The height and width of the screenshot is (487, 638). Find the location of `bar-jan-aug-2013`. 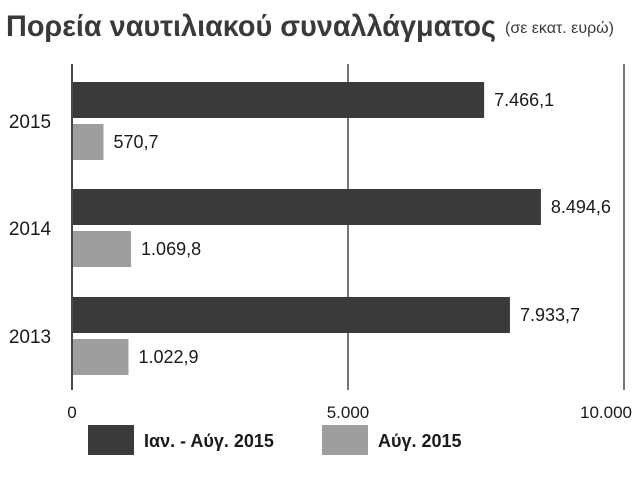

bar-jan-aug-2013 is located at coordinates (291, 315).